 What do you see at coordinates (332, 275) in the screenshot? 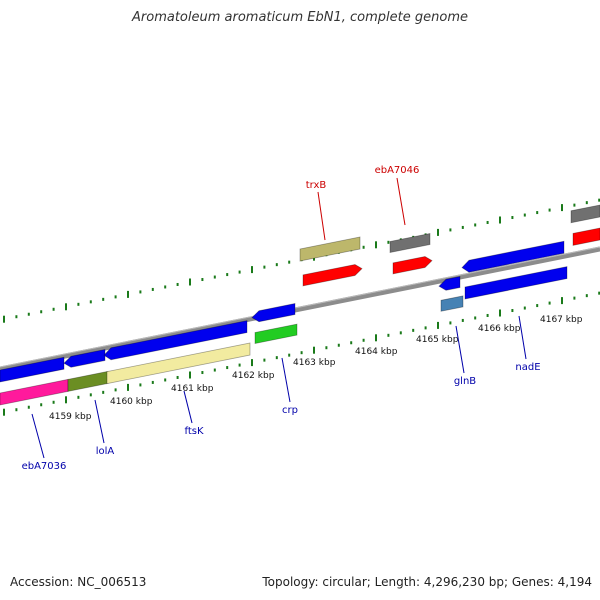
I see `gene-feature-trxb-cds` at bounding box center [332, 275].